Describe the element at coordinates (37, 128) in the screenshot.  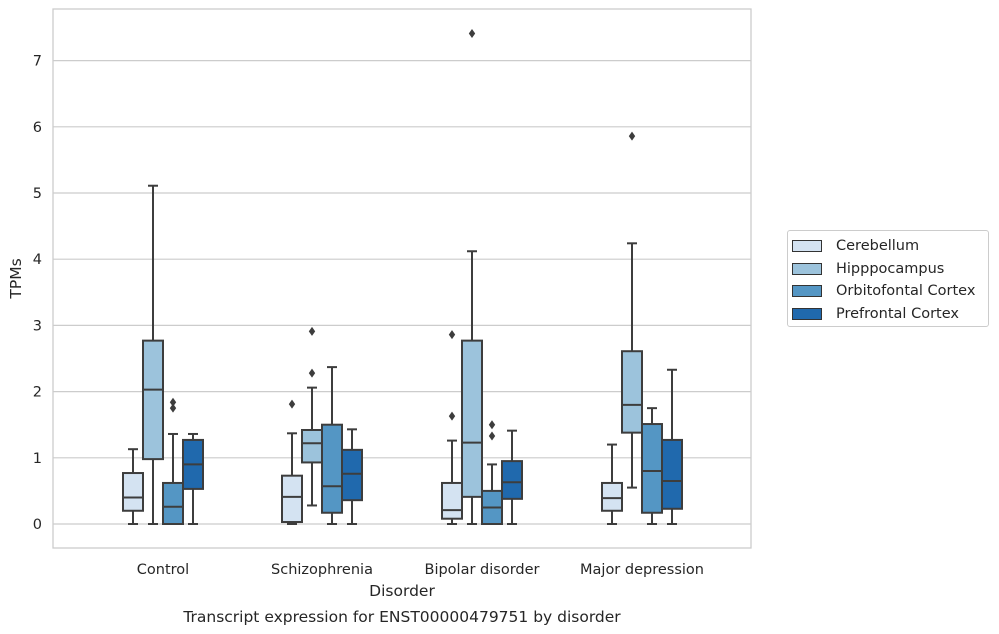
I see `y-tick-label: 6` at that location.